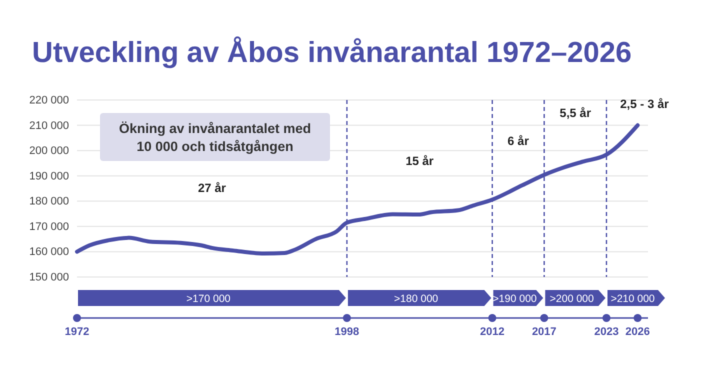 This screenshot has width=704, height=370. I want to click on annotation: 15 år, so click(420, 161).